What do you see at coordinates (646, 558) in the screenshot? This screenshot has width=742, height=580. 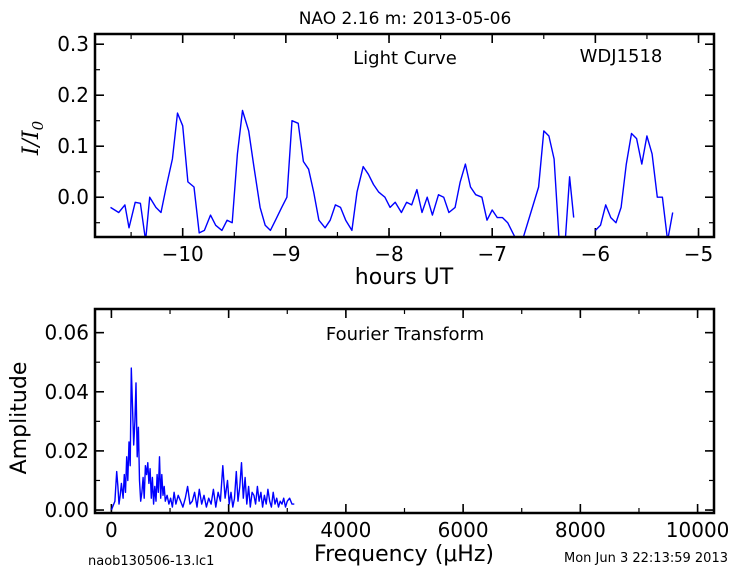 I see `footer-timestamp: Mon Jun 3 22:13:59 2013` at bounding box center [646, 558].